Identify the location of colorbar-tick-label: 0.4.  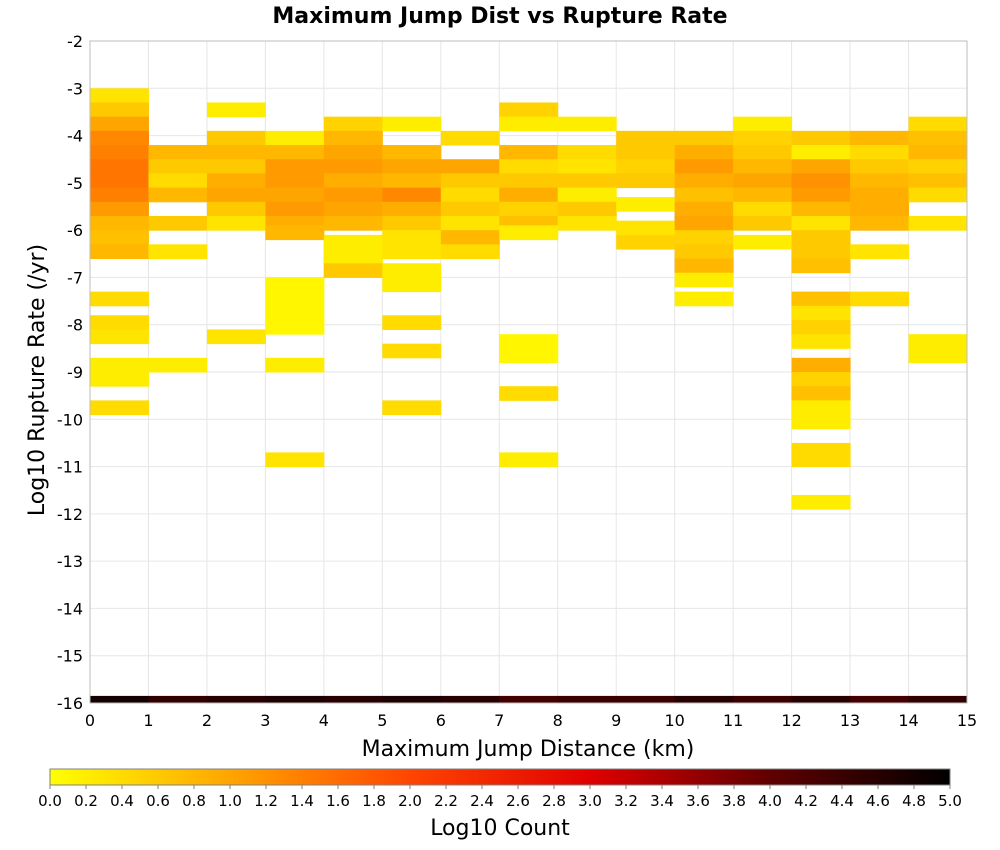
(122, 801).